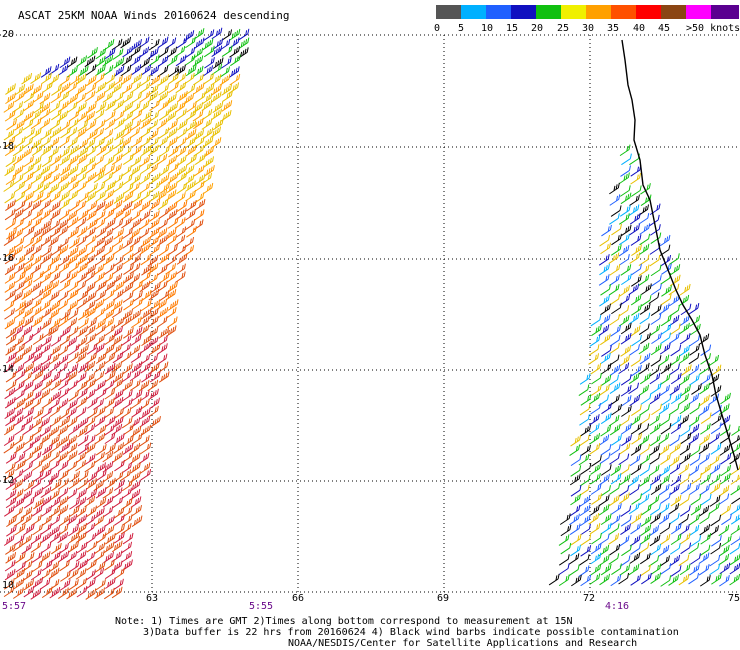 This screenshot has width=740, height=650. What do you see at coordinates (734, 598) in the screenshot?
I see `lon-label-75: 75` at bounding box center [734, 598].